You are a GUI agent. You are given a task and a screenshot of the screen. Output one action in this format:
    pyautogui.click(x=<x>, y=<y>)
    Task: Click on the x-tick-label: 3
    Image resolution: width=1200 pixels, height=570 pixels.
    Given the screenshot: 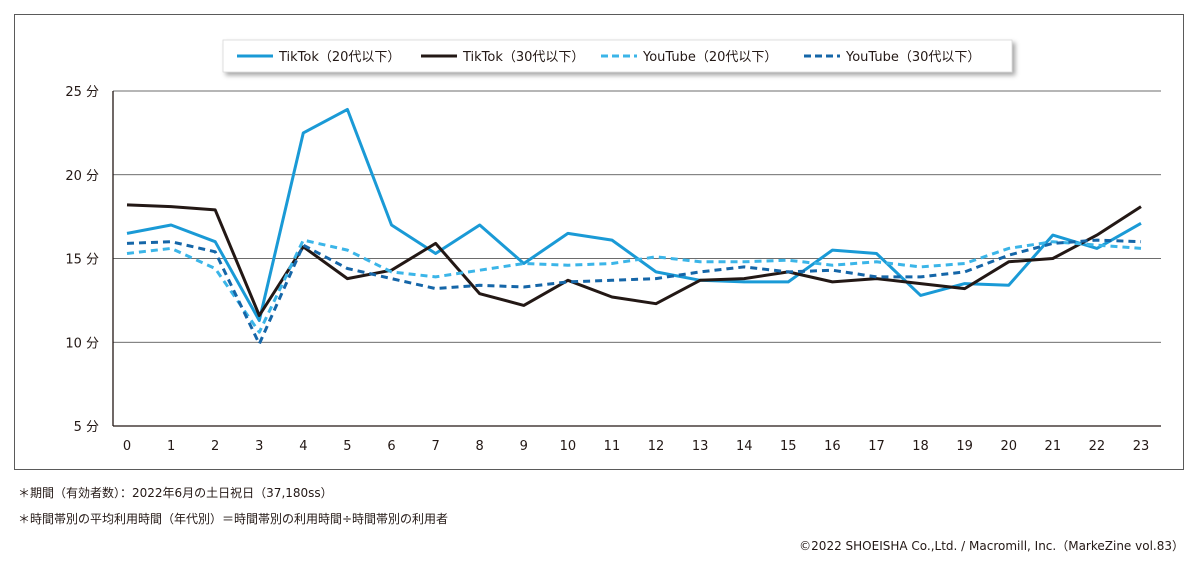 What is the action you would take?
    pyautogui.click(x=259, y=446)
    